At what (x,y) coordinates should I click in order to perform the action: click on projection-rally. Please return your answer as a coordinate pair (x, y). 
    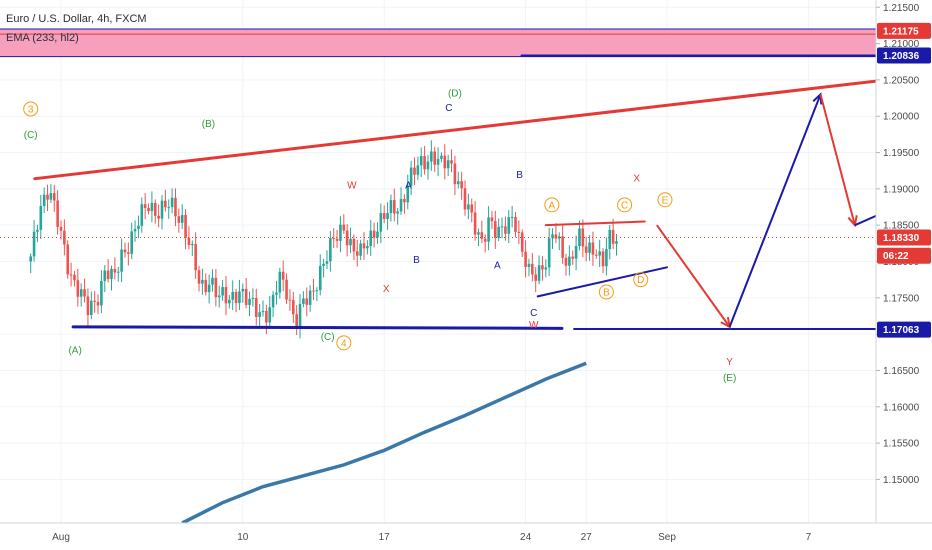
    Looking at the image, I should click on (775, 211).